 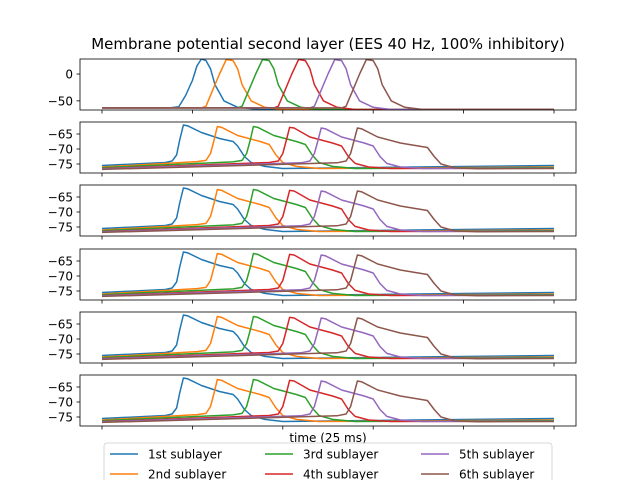 I want to click on legend-item-6: 6th sublayer, so click(x=477, y=475).